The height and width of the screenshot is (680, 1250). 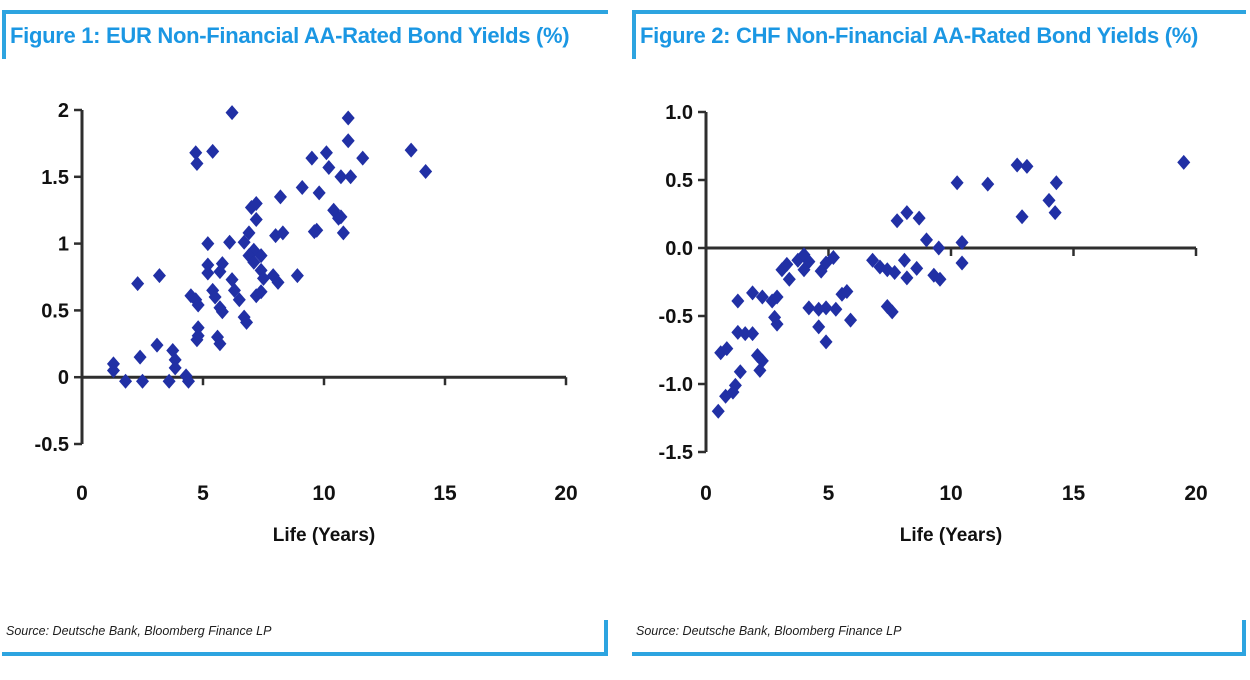 I want to click on y-tick-label: 2, so click(x=63, y=111).